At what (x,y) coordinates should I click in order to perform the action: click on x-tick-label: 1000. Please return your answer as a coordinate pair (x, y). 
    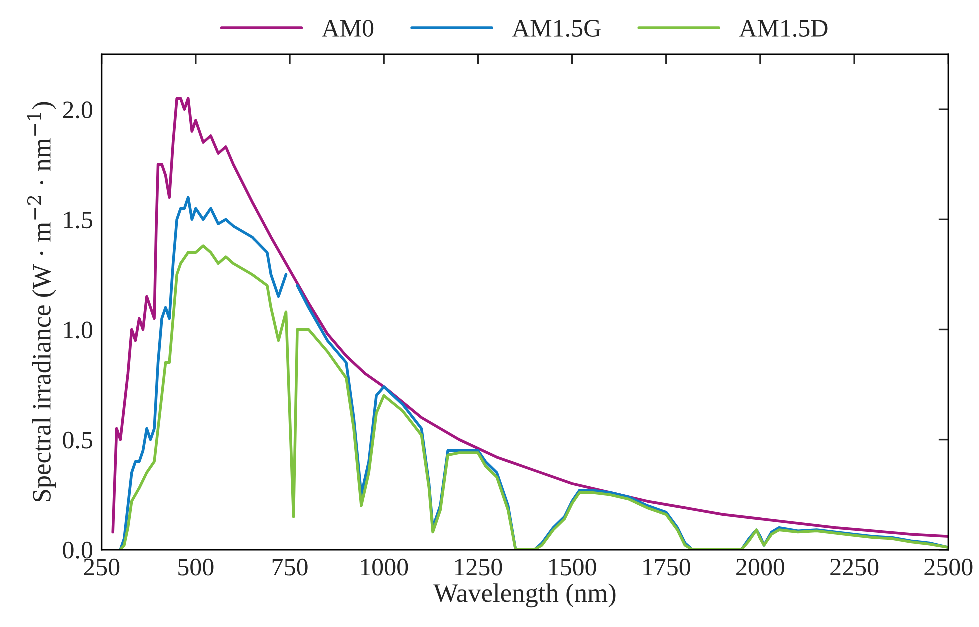
    Looking at the image, I should click on (384, 567).